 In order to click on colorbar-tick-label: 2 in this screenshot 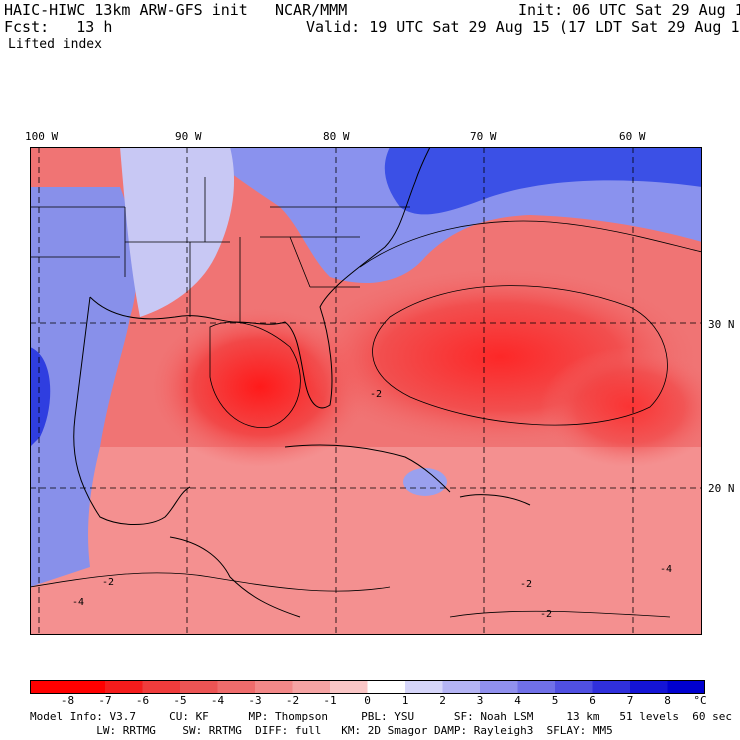, I will do `click(442, 700)`.